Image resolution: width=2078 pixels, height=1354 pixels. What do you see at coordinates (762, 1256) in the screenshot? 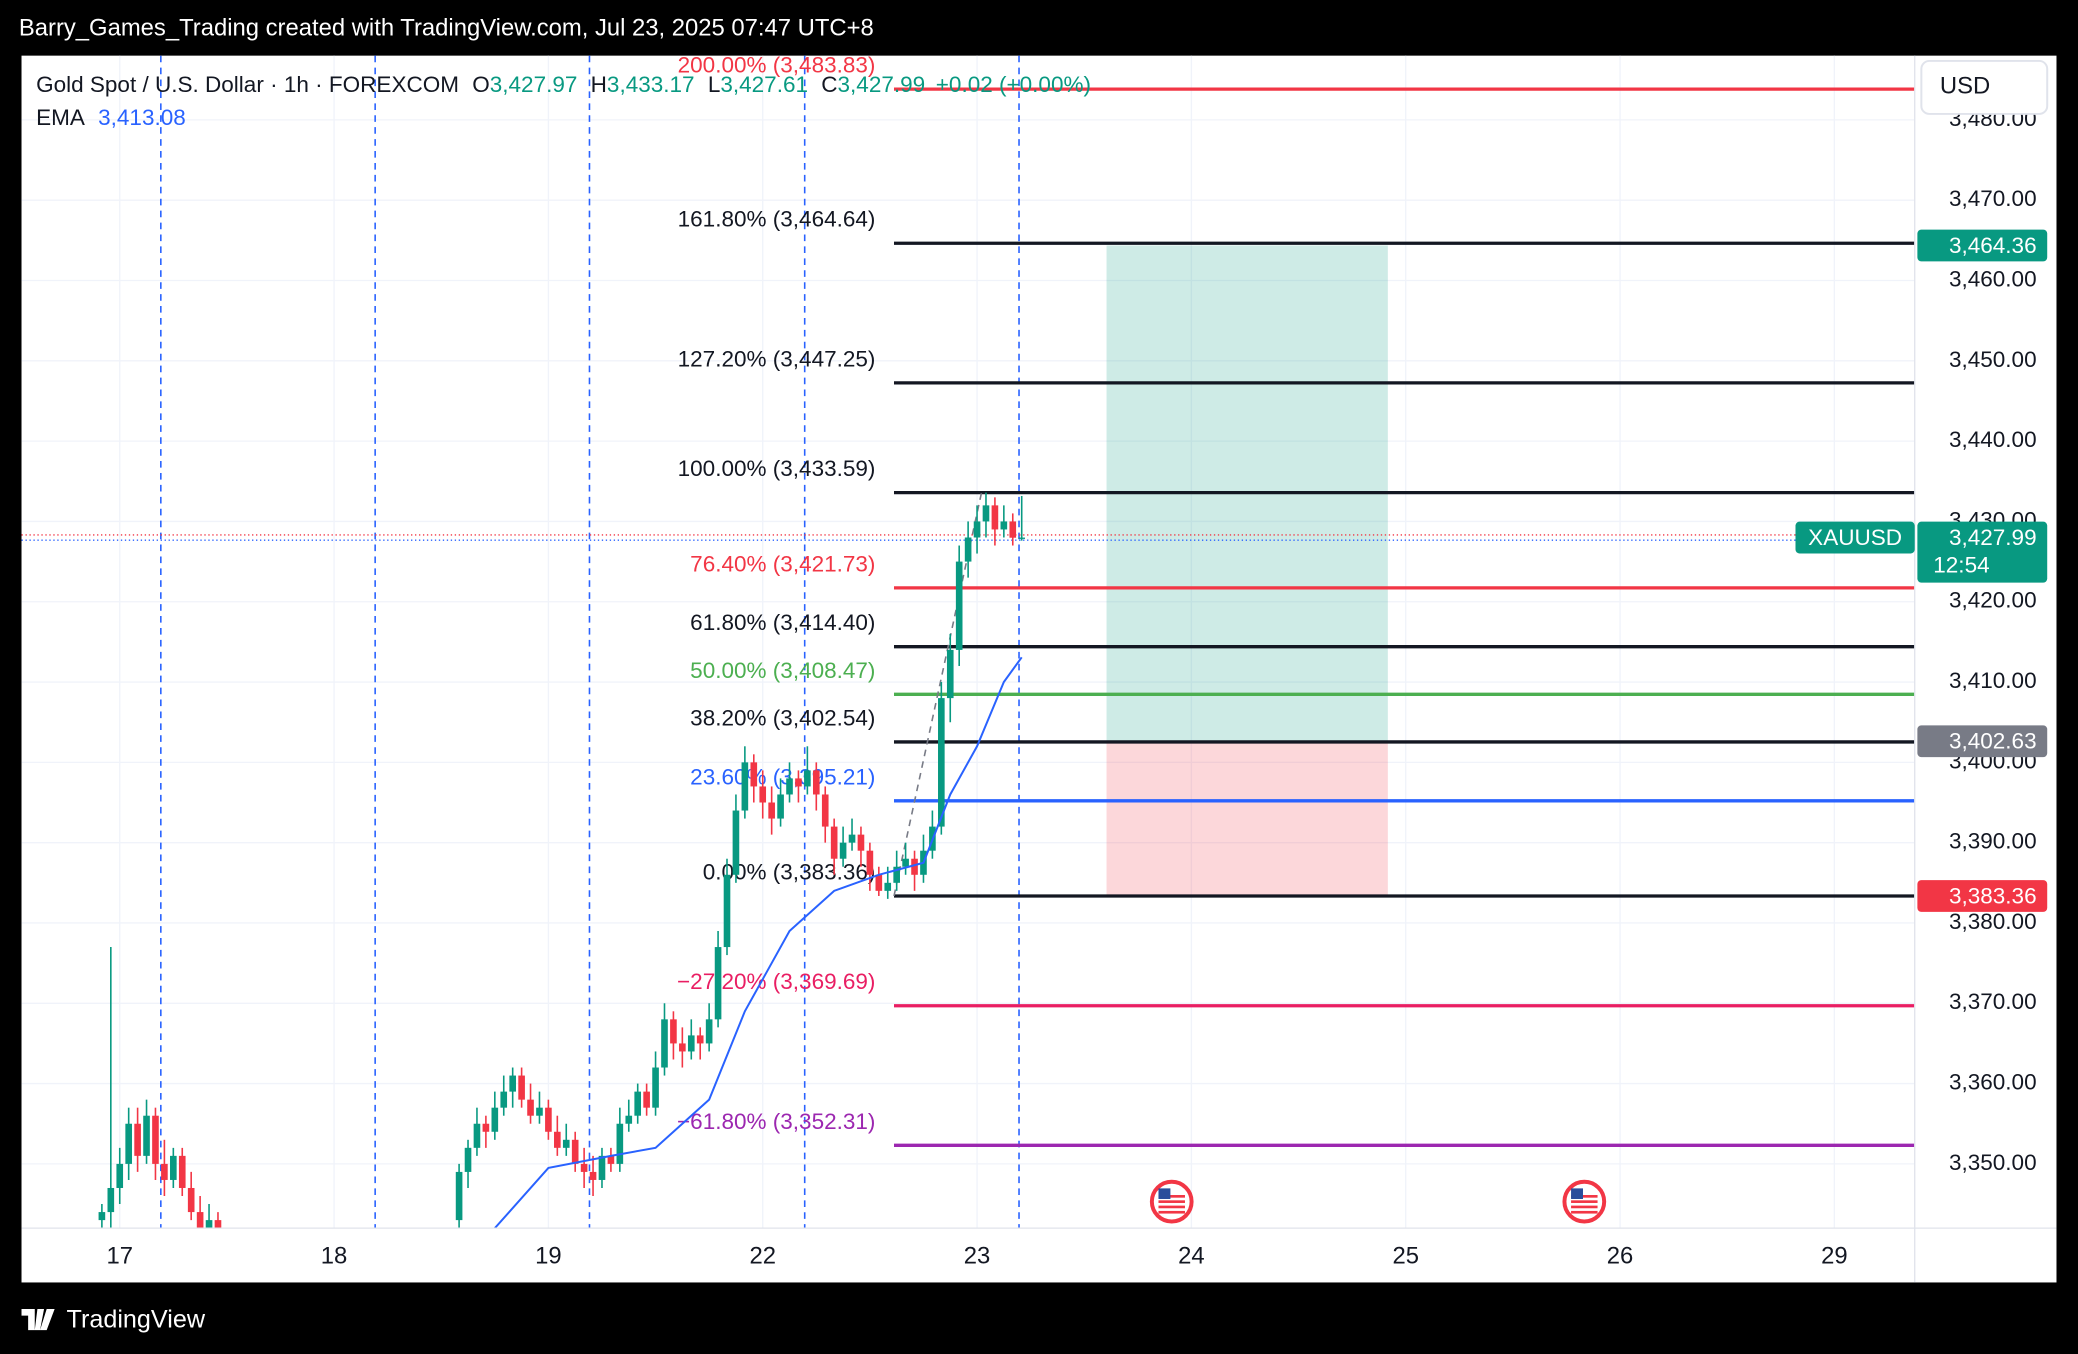
I see `x-tick-label: 22` at bounding box center [762, 1256].